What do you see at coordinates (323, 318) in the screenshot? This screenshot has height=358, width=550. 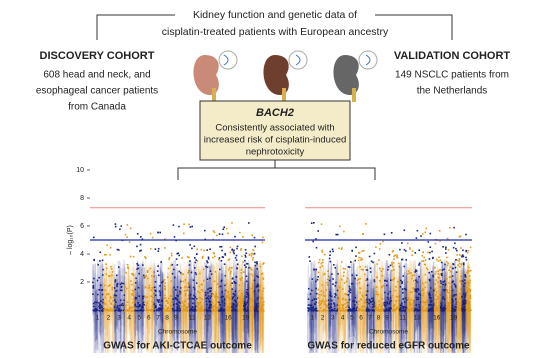 I see `x-tick-label: 2` at bounding box center [323, 318].